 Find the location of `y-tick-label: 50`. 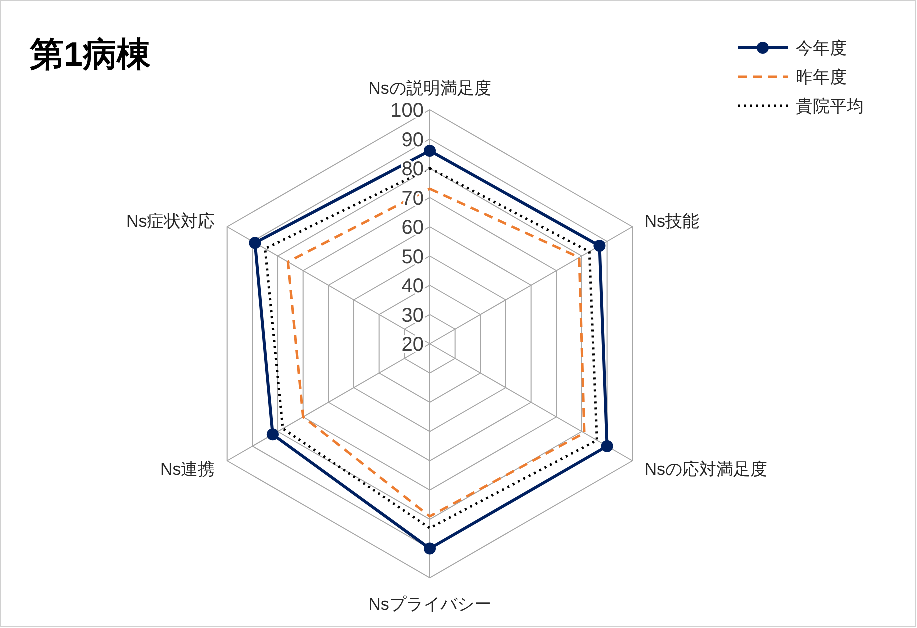

y-tick-label: 50 is located at coordinates (413, 257).